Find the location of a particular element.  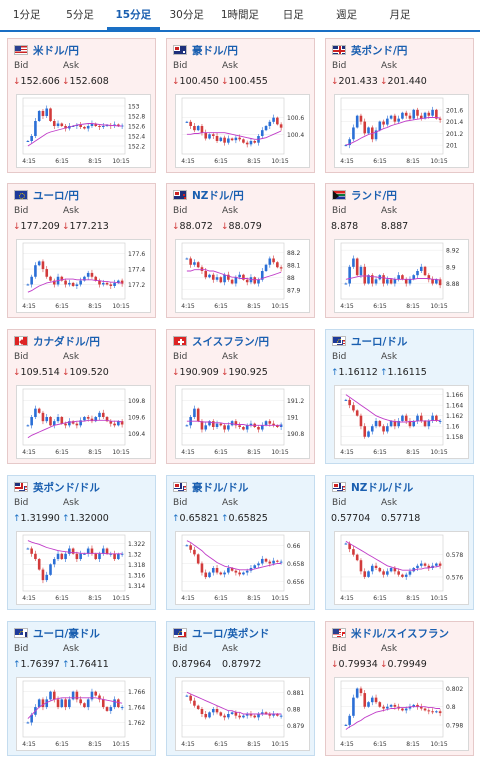

card-header: スイスフラン/円 is located at coordinates (221, 341).